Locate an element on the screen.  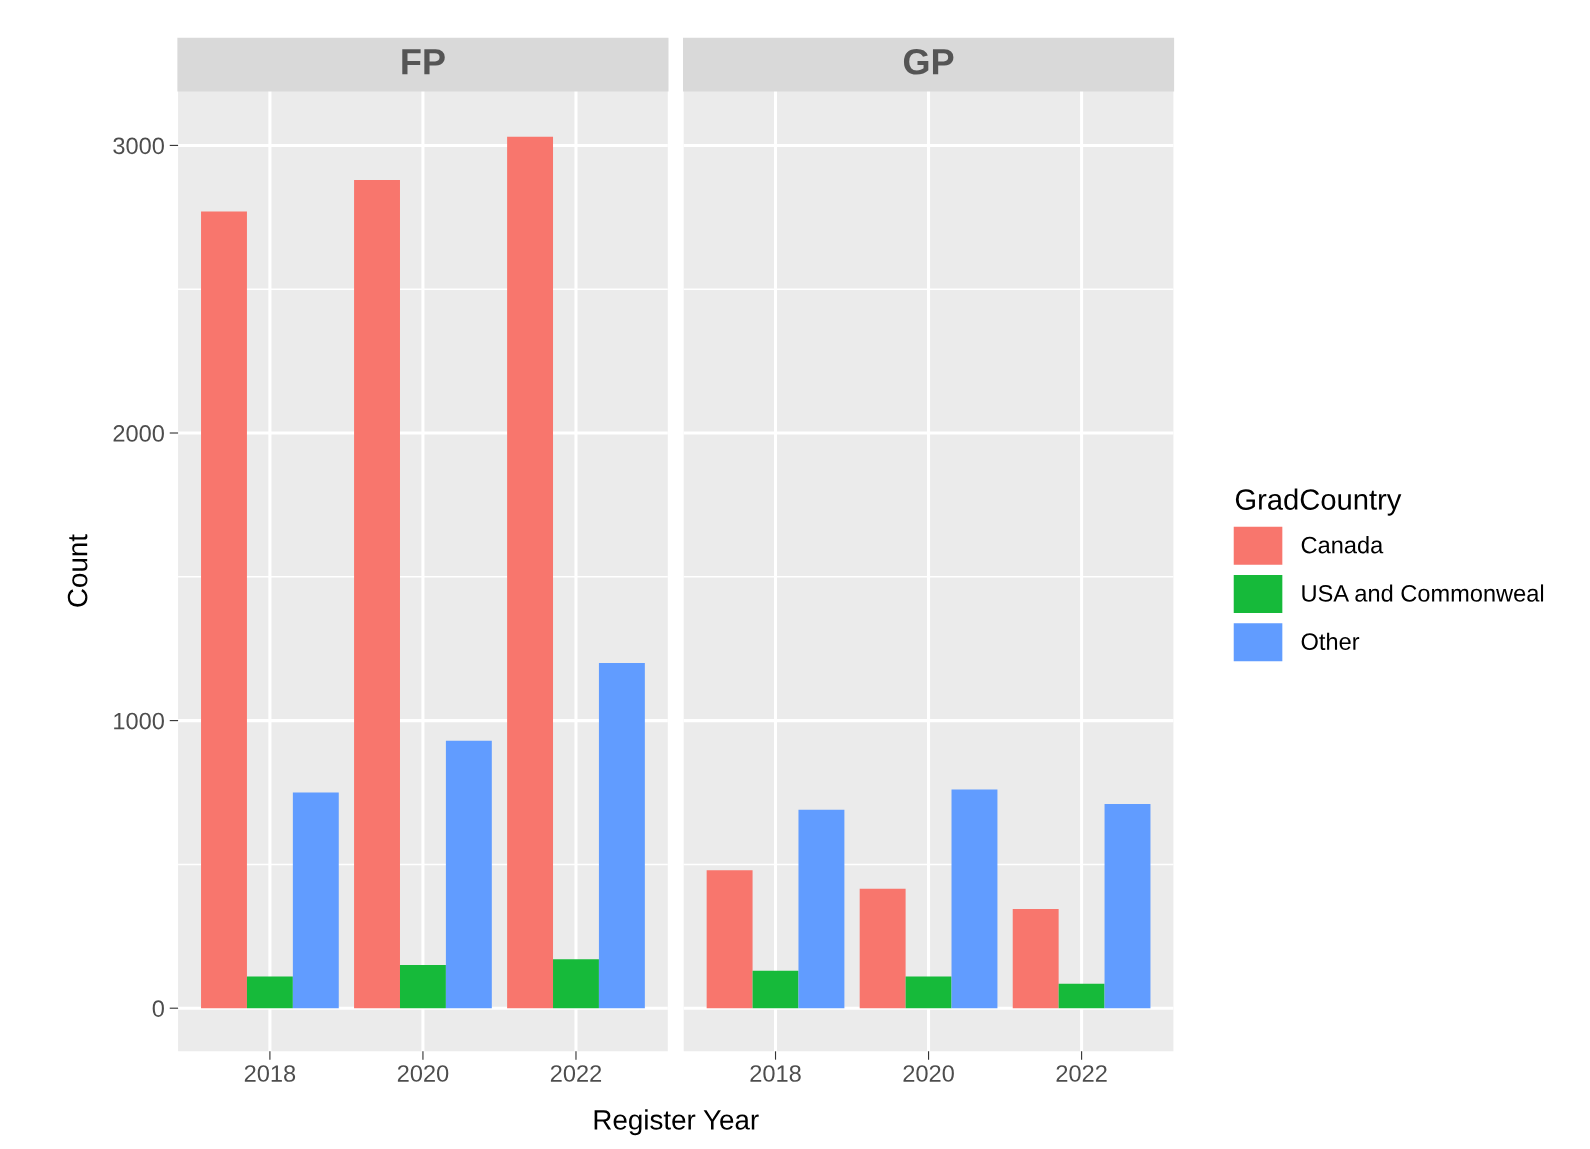
y-tick-label: 2000 is located at coordinates (138, 433).